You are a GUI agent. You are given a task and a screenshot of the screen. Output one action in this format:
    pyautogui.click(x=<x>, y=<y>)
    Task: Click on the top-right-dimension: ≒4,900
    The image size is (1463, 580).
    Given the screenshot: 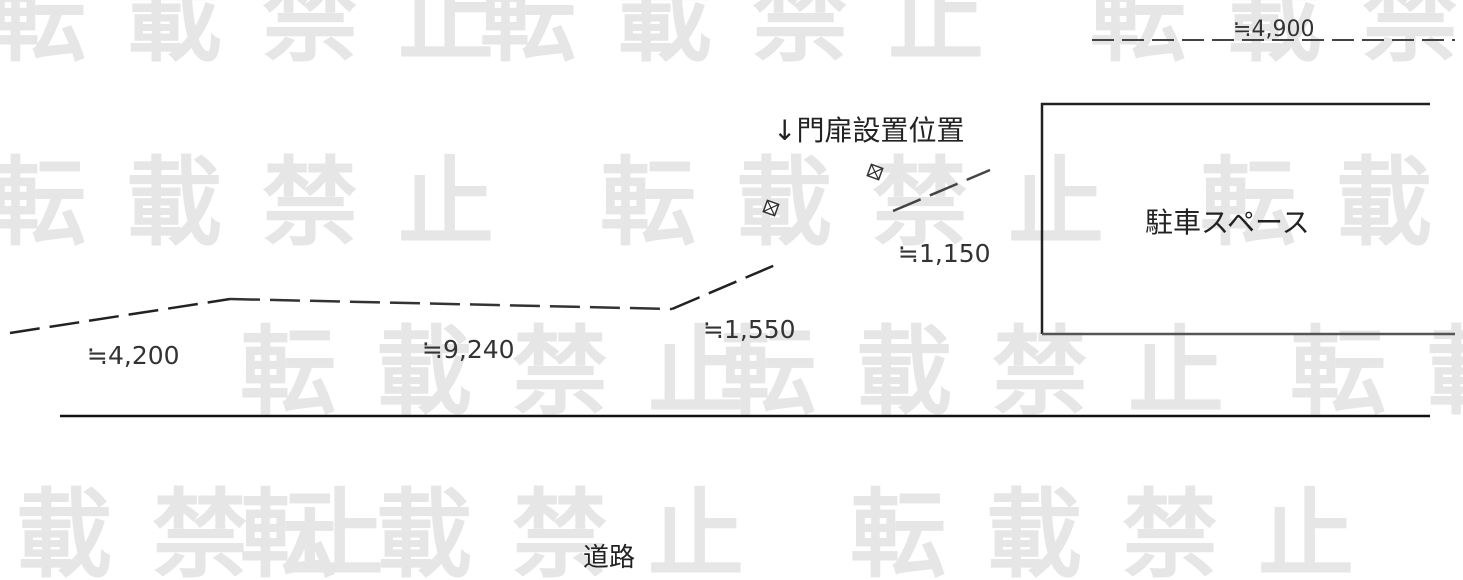 What is the action you would take?
    pyautogui.click(x=1273, y=29)
    